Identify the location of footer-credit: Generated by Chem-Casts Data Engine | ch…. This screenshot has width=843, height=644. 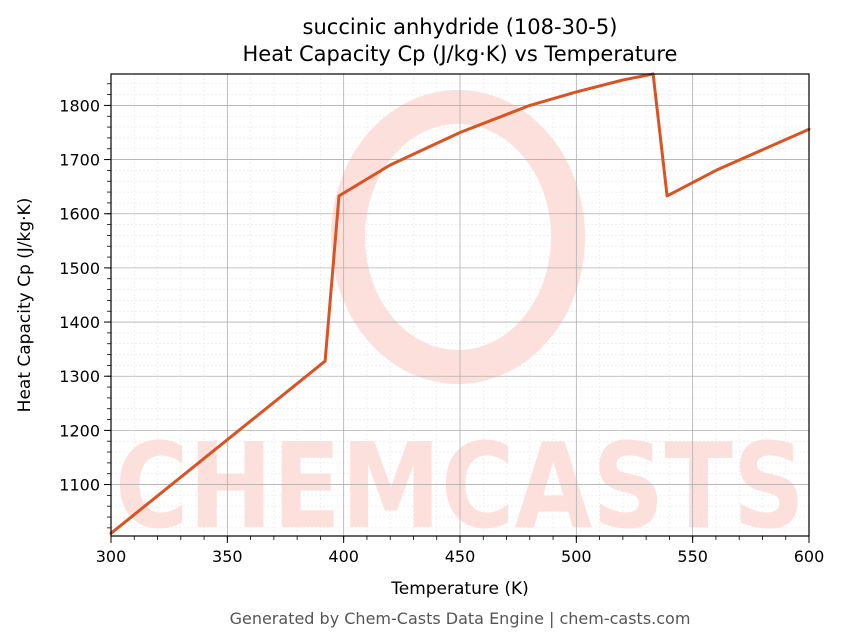
(460, 618).